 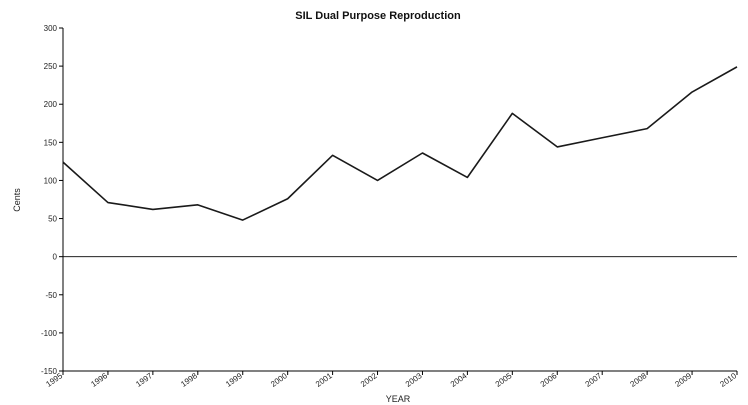 What do you see at coordinates (55, 257) in the screenshot?
I see `y-tick-label: 0` at bounding box center [55, 257].